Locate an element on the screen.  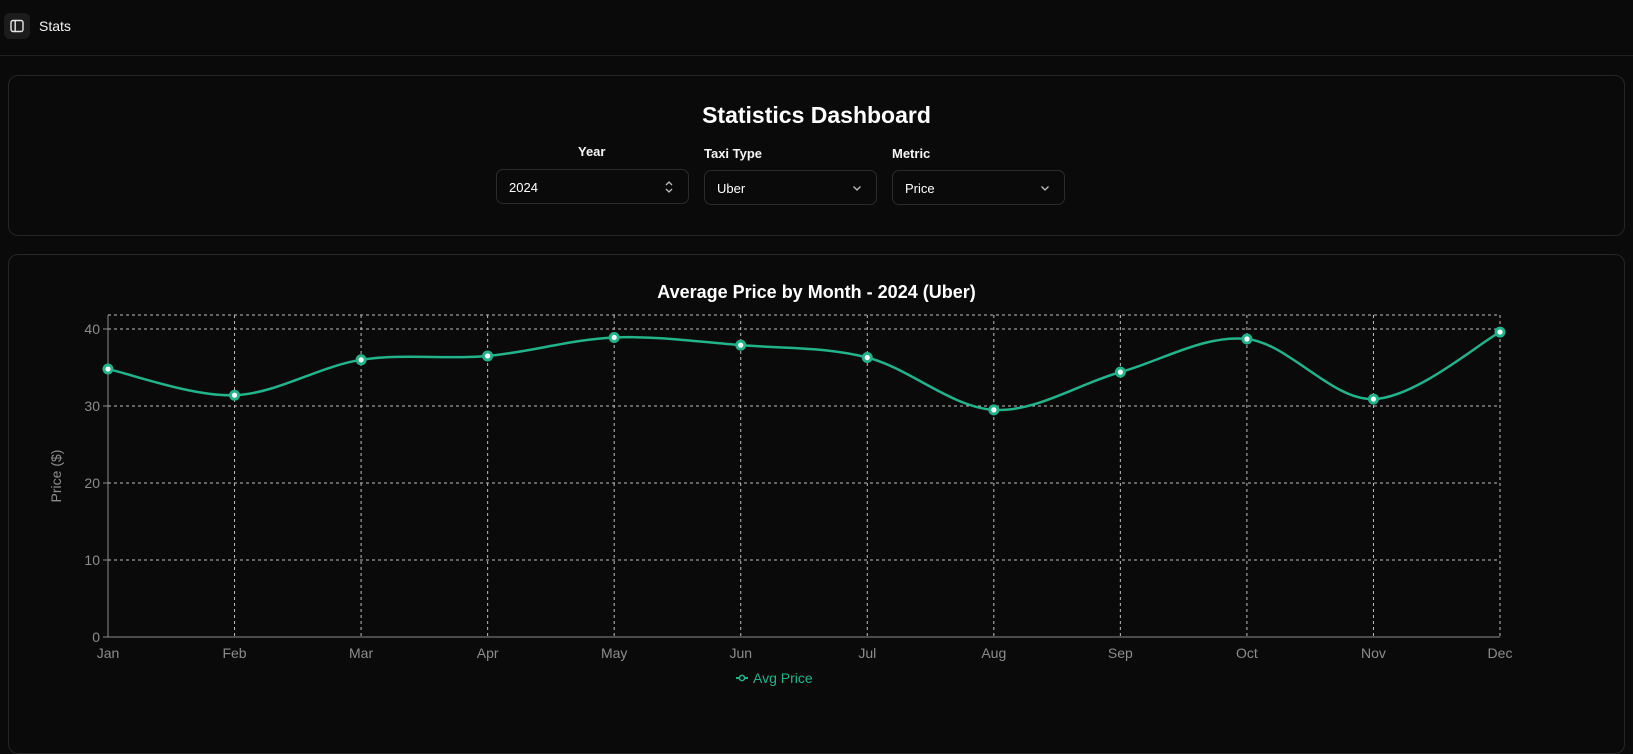
dashboard-title: Statistics Dashboard is located at coordinates (816, 115).